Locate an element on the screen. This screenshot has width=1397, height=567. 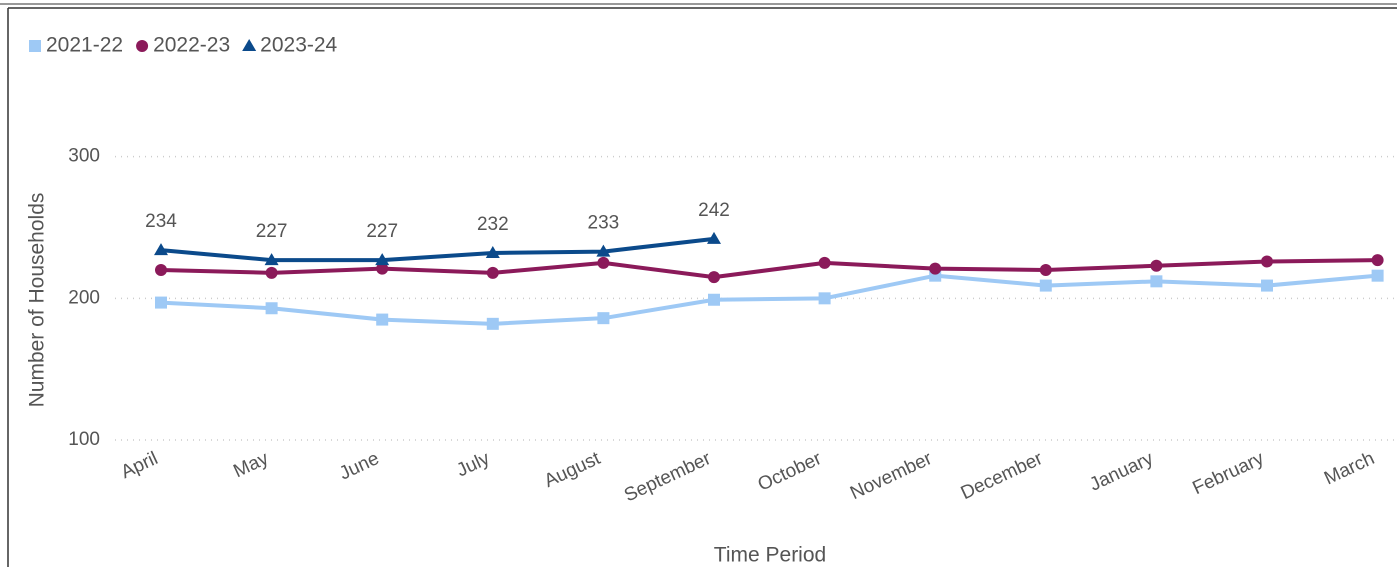
legend-label: 2022-23 is located at coordinates (191, 45).